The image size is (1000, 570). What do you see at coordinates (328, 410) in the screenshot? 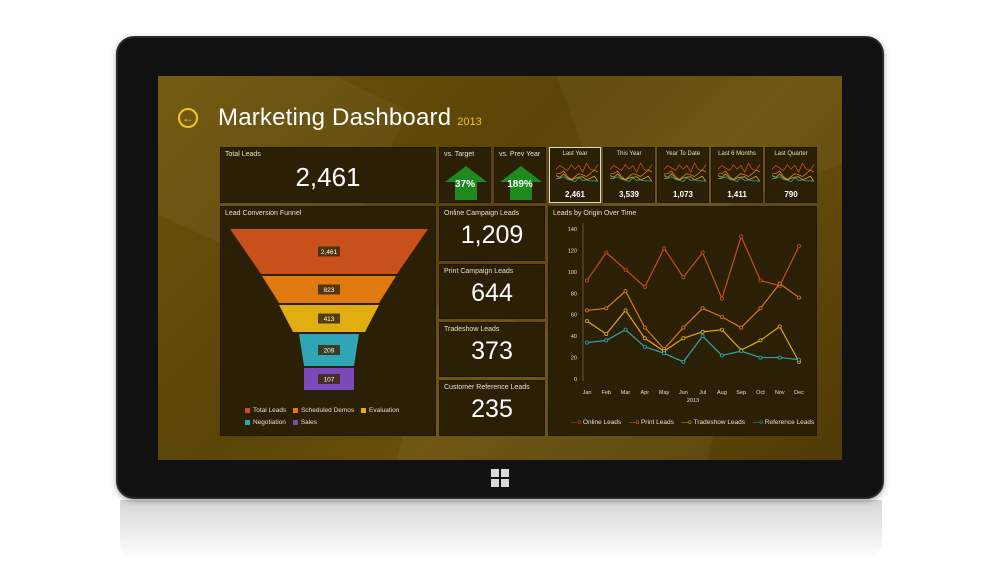
I see `legend-label: Scheduled Demos` at bounding box center [328, 410].